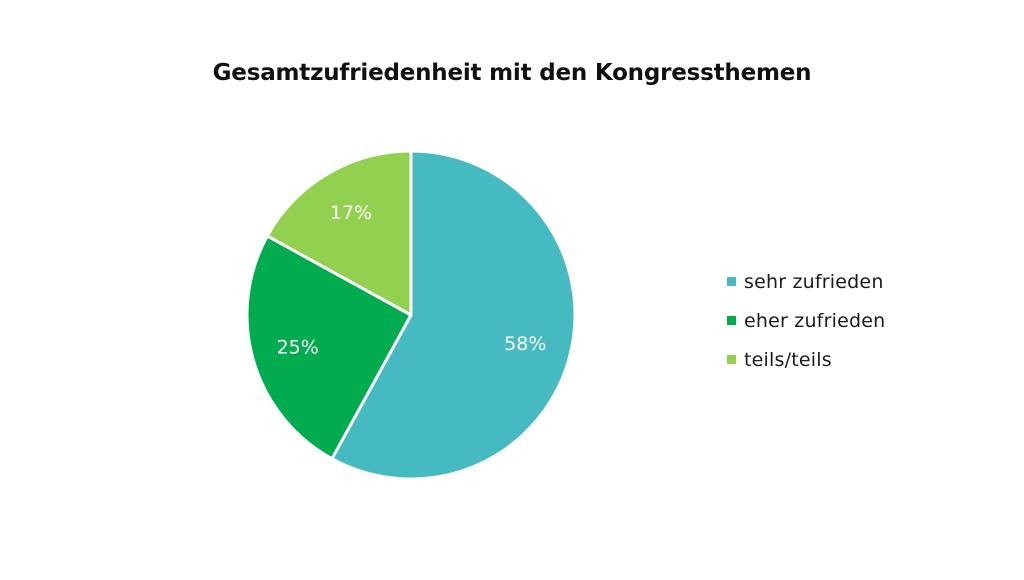 The width and height of the screenshot is (1024, 580). What do you see at coordinates (815, 320) in the screenshot?
I see `legend-label: eher zufrieden` at bounding box center [815, 320].